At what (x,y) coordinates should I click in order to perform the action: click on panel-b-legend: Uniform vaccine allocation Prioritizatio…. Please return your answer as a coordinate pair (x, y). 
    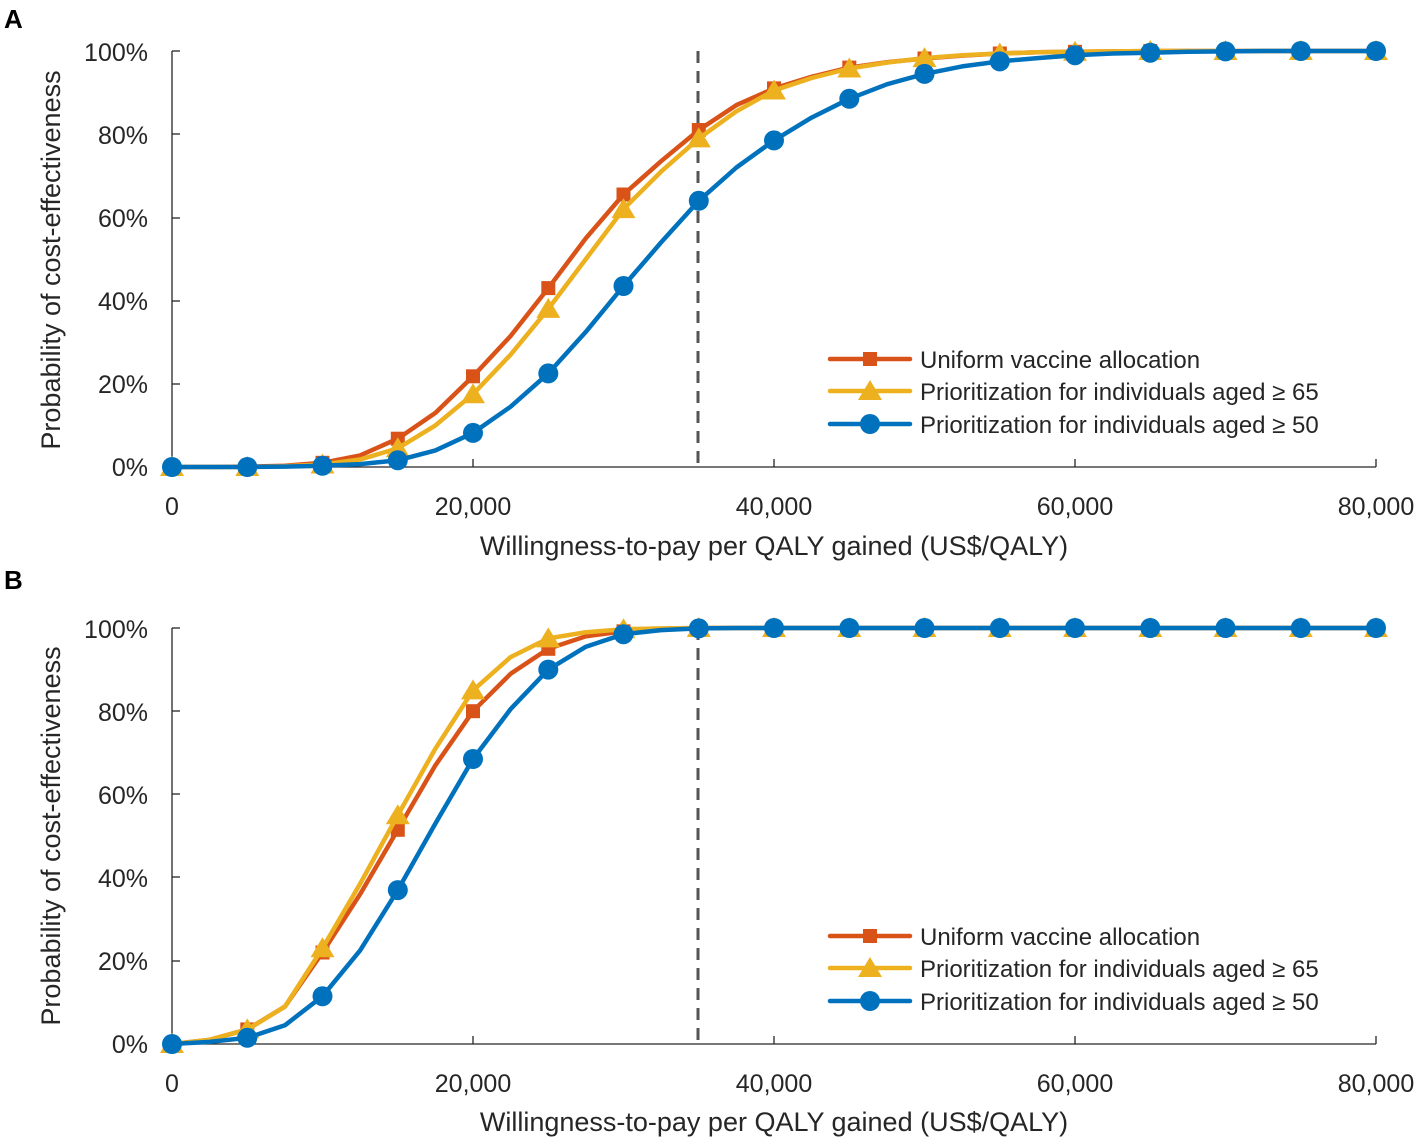
    Looking at the image, I should click on (1073, 970).